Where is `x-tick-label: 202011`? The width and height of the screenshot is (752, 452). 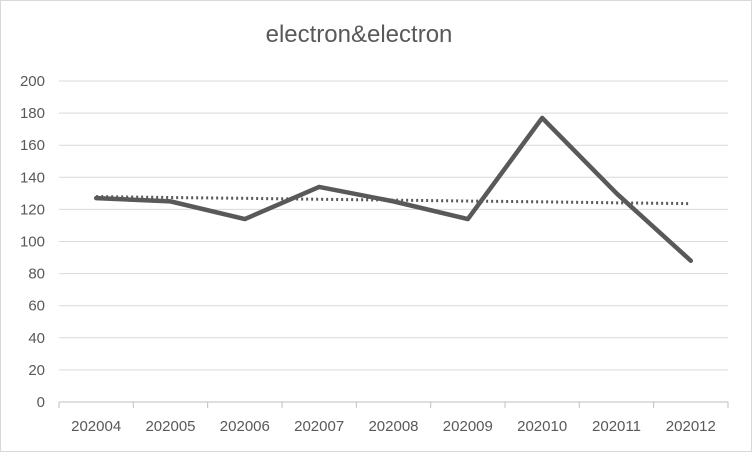 x-tick-label: 202011 is located at coordinates (616, 426).